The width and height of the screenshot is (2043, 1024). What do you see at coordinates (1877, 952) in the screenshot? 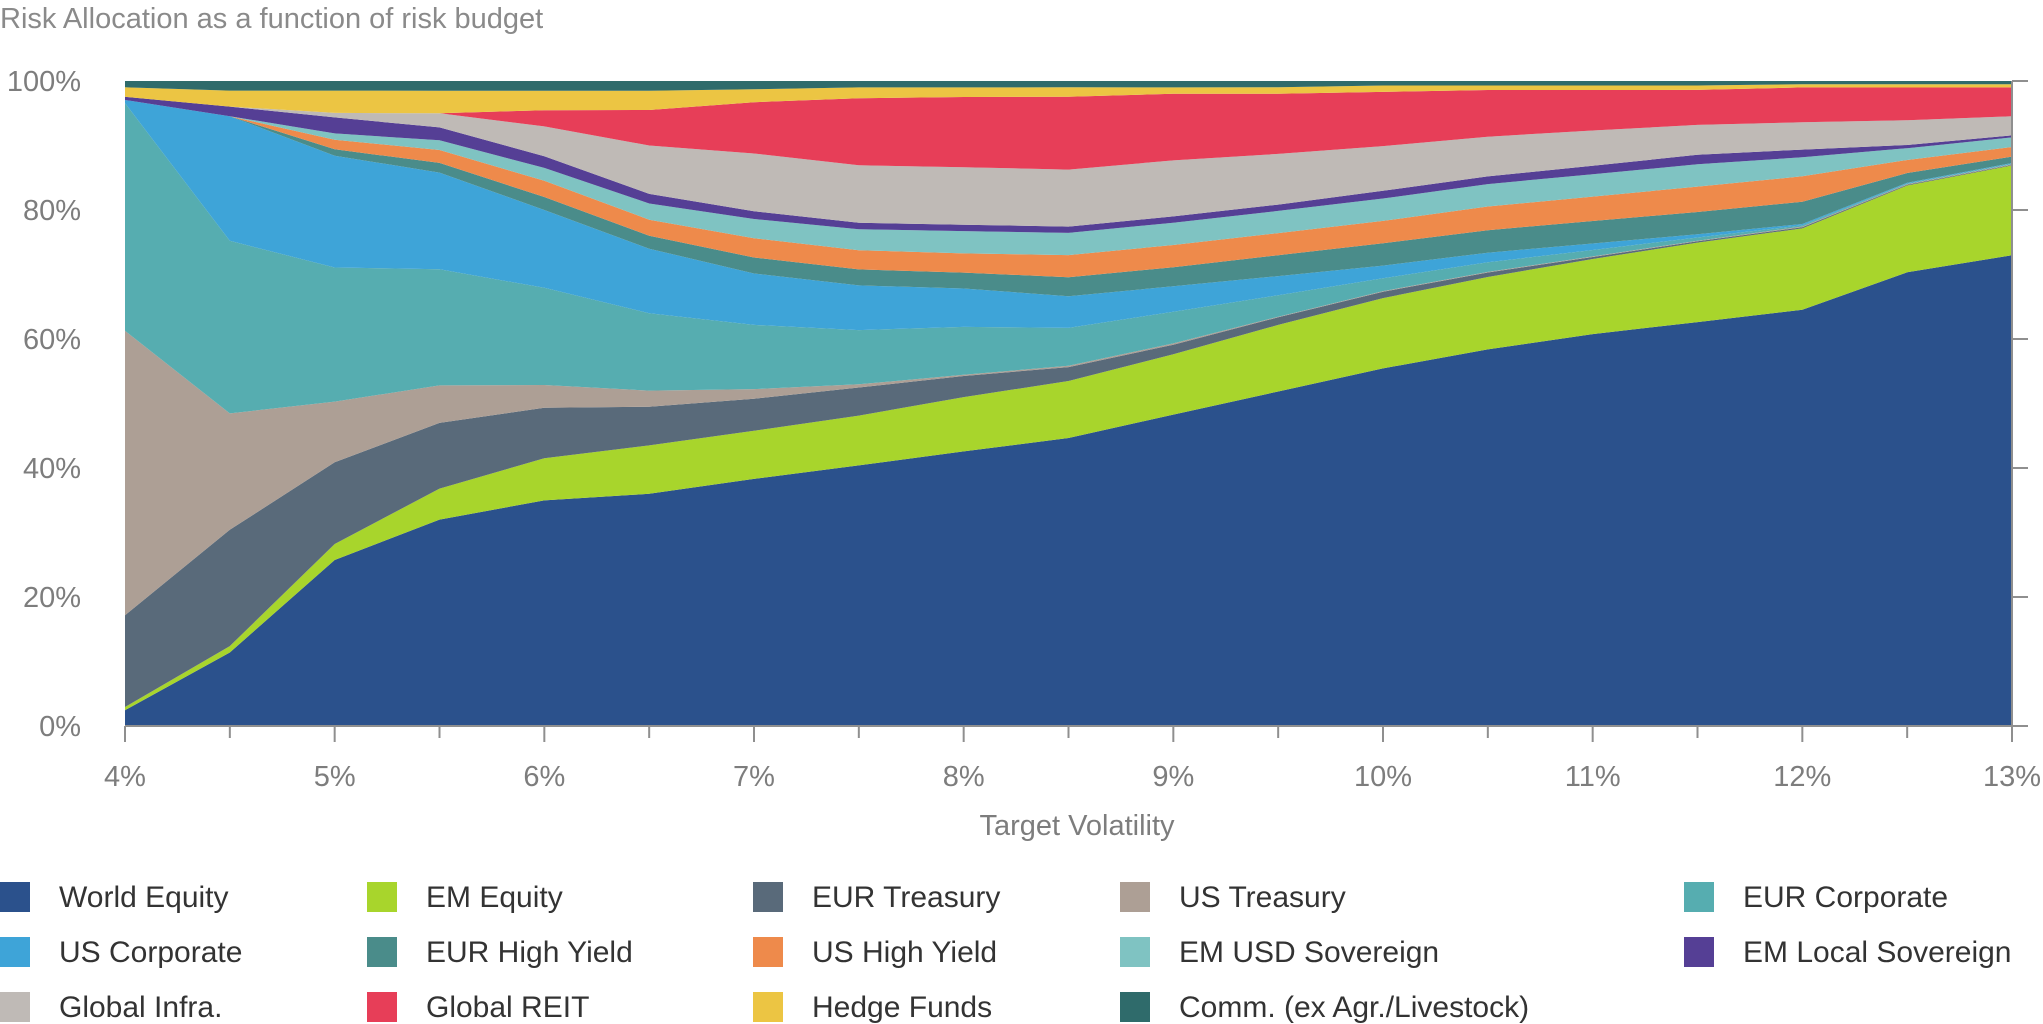
I see `legend-label: EM Local Sovereign` at bounding box center [1877, 952].